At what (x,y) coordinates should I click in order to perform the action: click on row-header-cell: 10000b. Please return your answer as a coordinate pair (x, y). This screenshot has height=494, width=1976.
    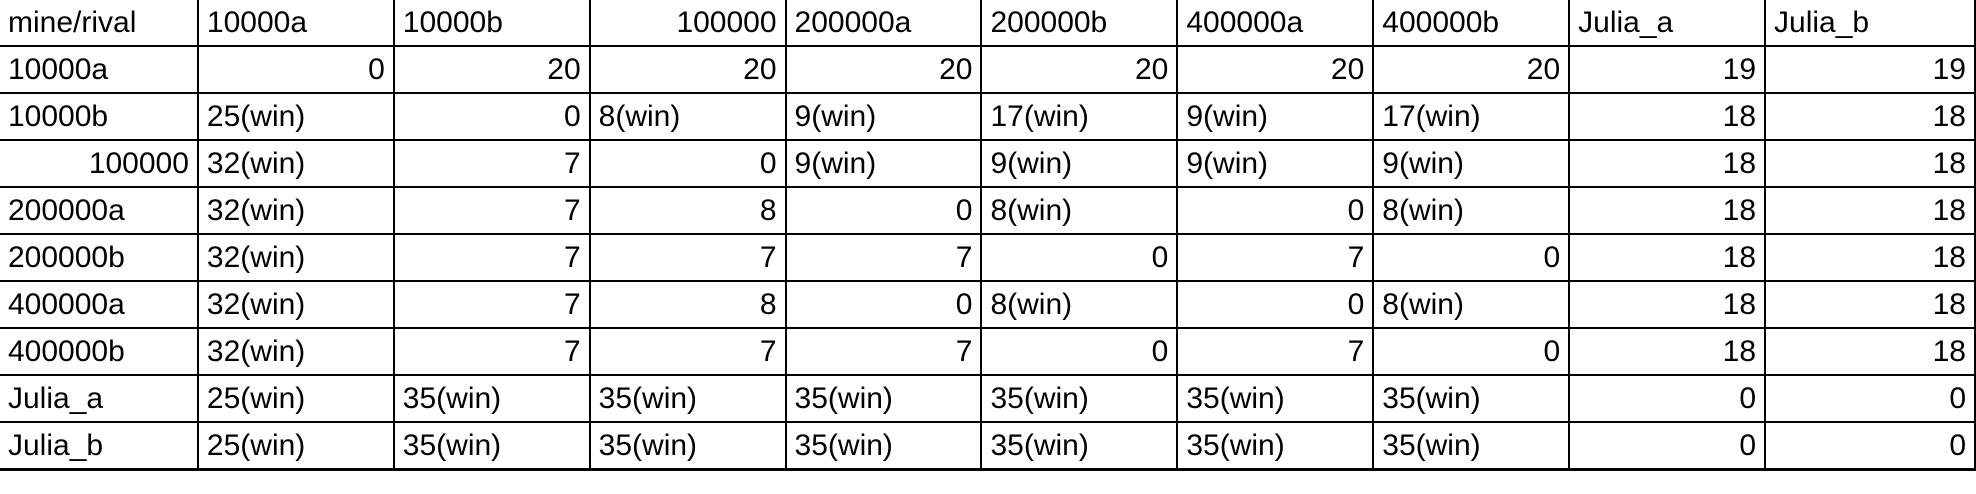
    Looking at the image, I should click on (99, 116).